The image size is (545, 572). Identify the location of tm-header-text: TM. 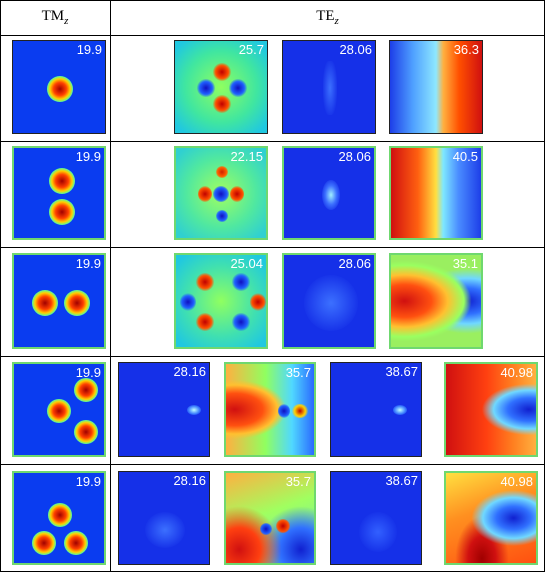
(53, 16).